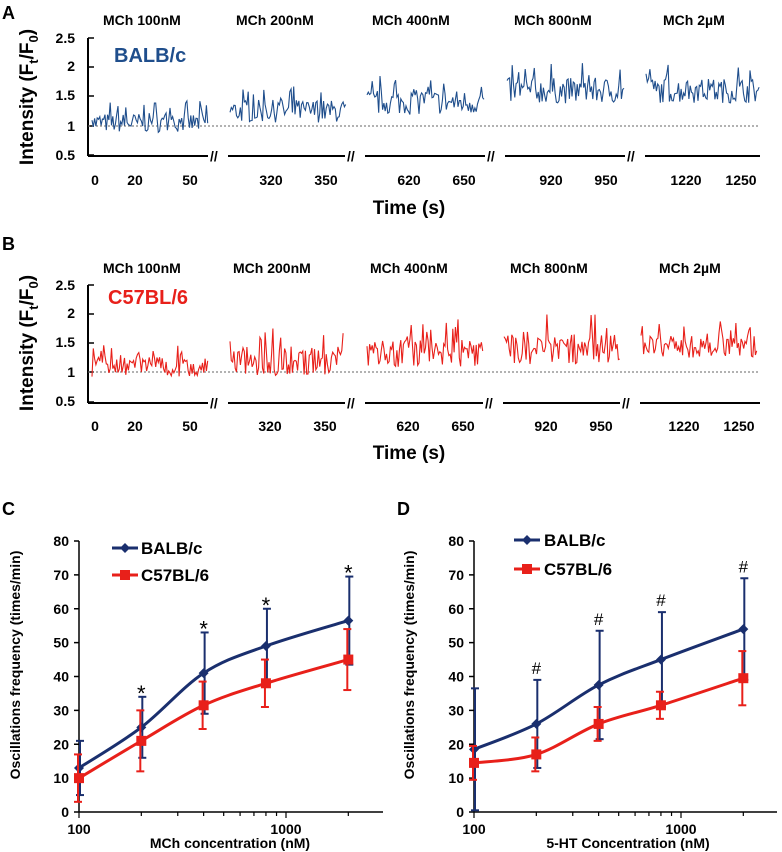  Describe the element at coordinates (230, 843) in the screenshot. I see `x-axis-title: MCh concentration (nM)` at that location.